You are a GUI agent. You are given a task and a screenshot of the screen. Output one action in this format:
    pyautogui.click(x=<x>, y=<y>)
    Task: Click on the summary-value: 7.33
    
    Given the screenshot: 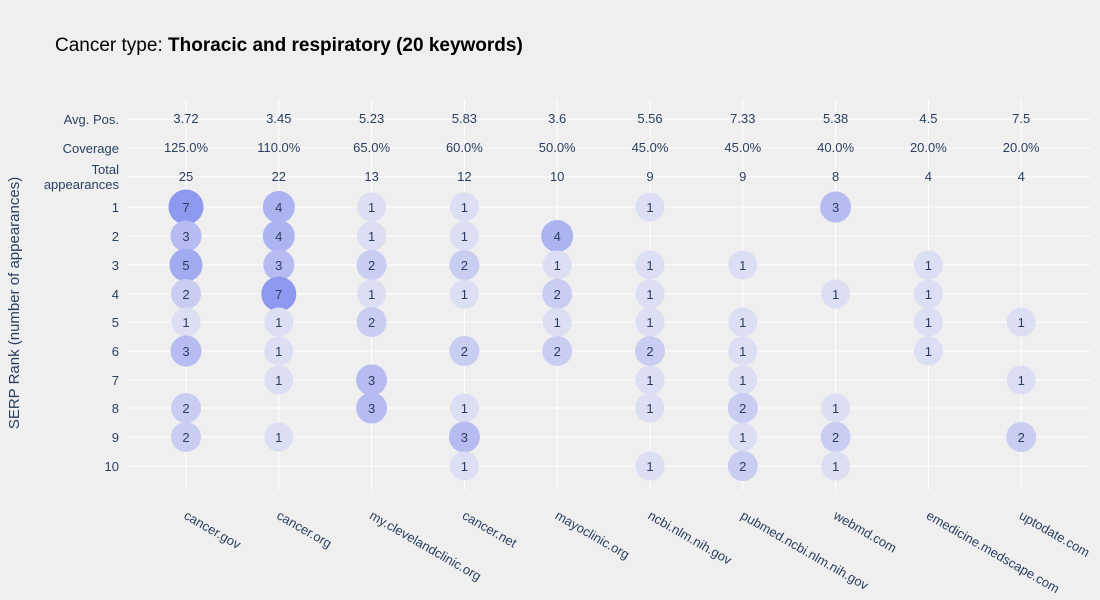 What is the action you would take?
    pyautogui.click(x=742, y=118)
    